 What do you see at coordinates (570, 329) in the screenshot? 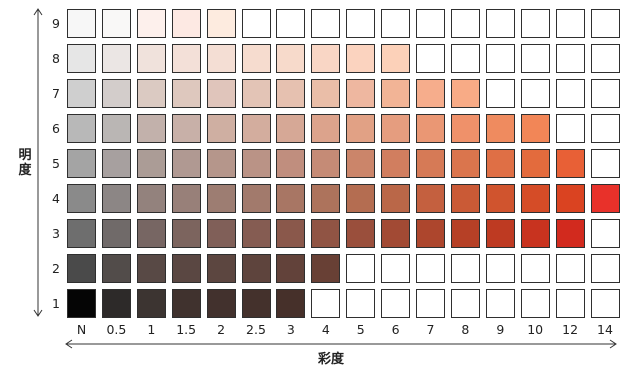
I see `column-label: 12` at bounding box center [570, 329].